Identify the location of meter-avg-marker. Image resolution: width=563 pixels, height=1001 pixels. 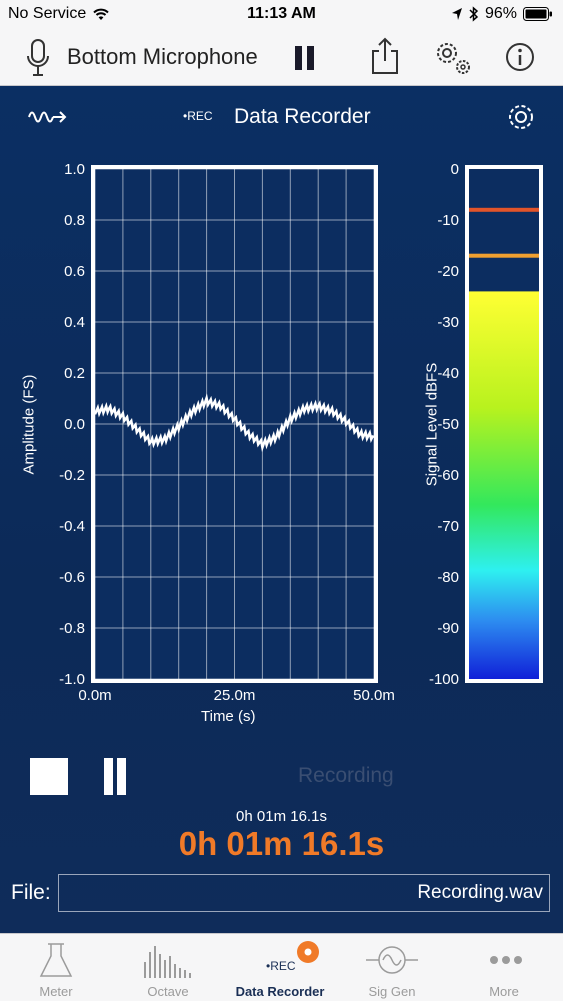
(504, 255).